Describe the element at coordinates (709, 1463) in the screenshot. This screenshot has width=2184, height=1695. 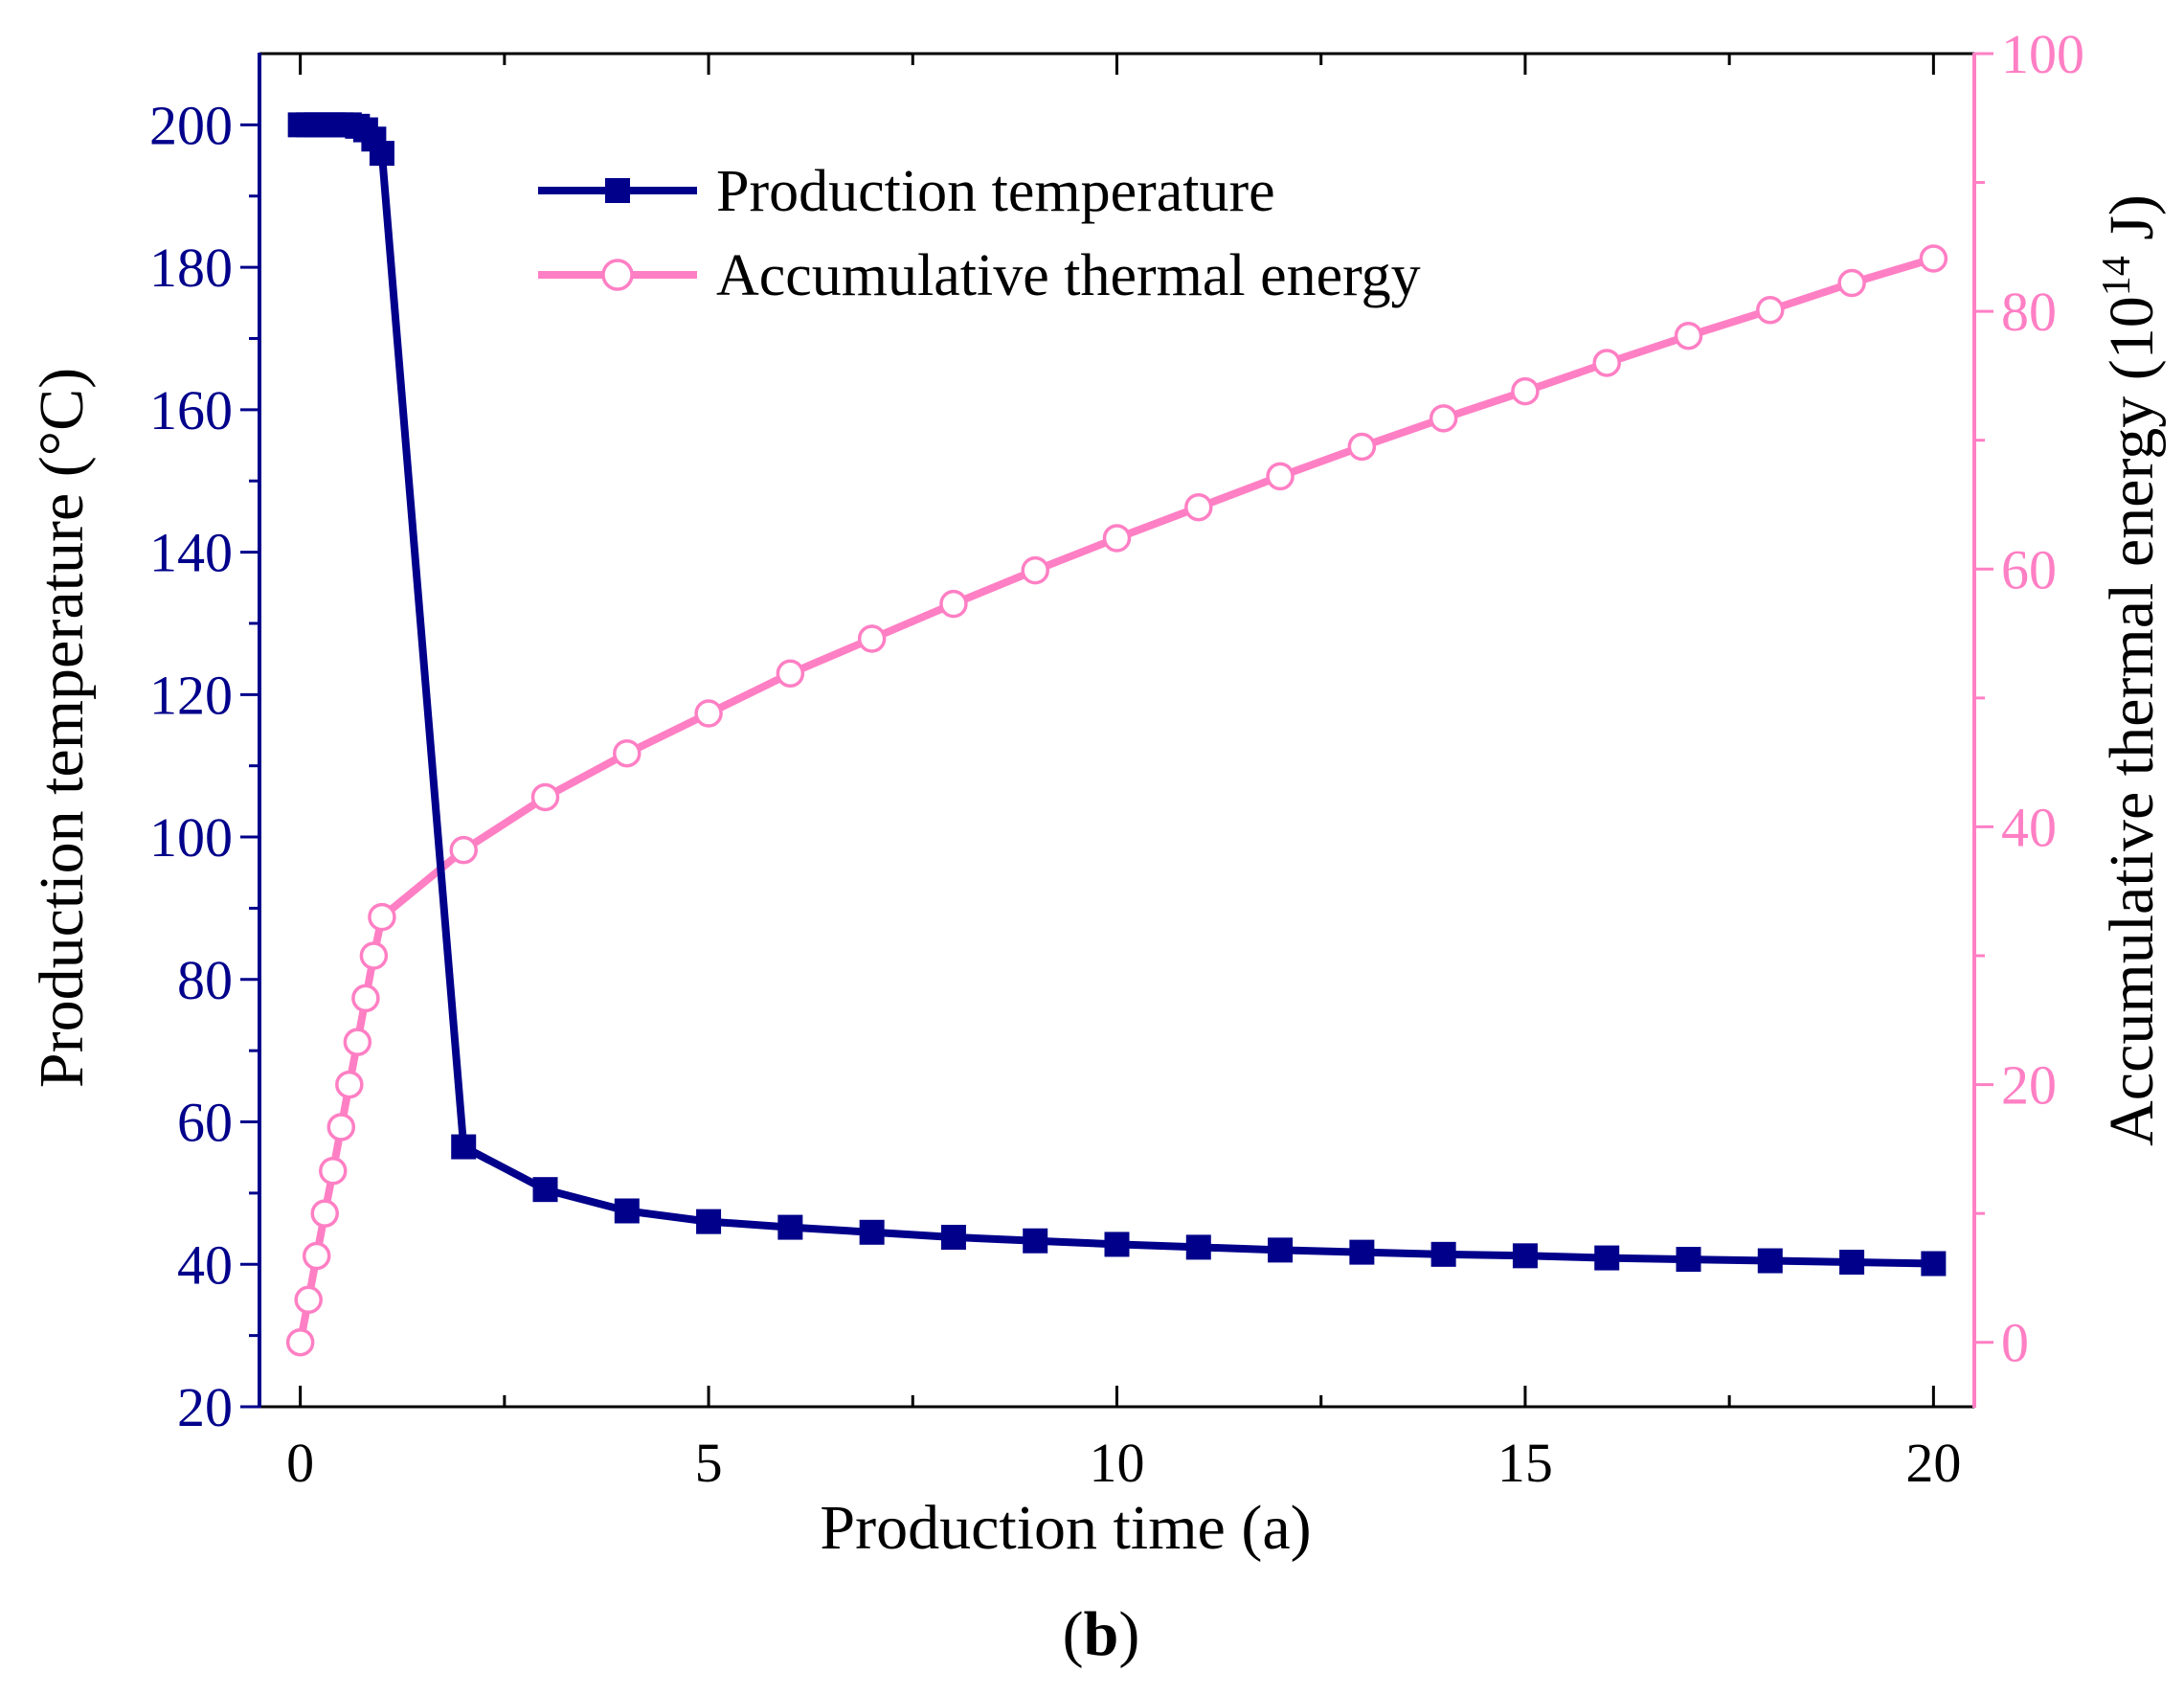
I see `x-tick-label: 5` at that location.